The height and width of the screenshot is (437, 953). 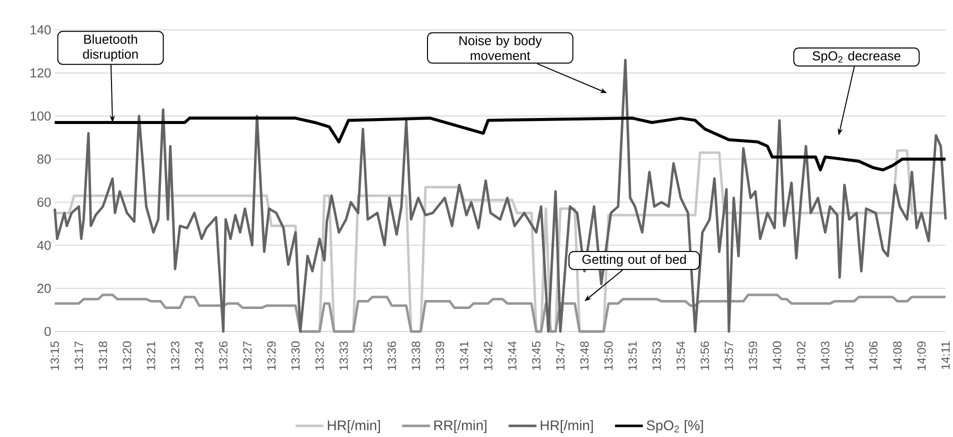 I want to click on x-tick-label: 13:32, so click(x=319, y=356).